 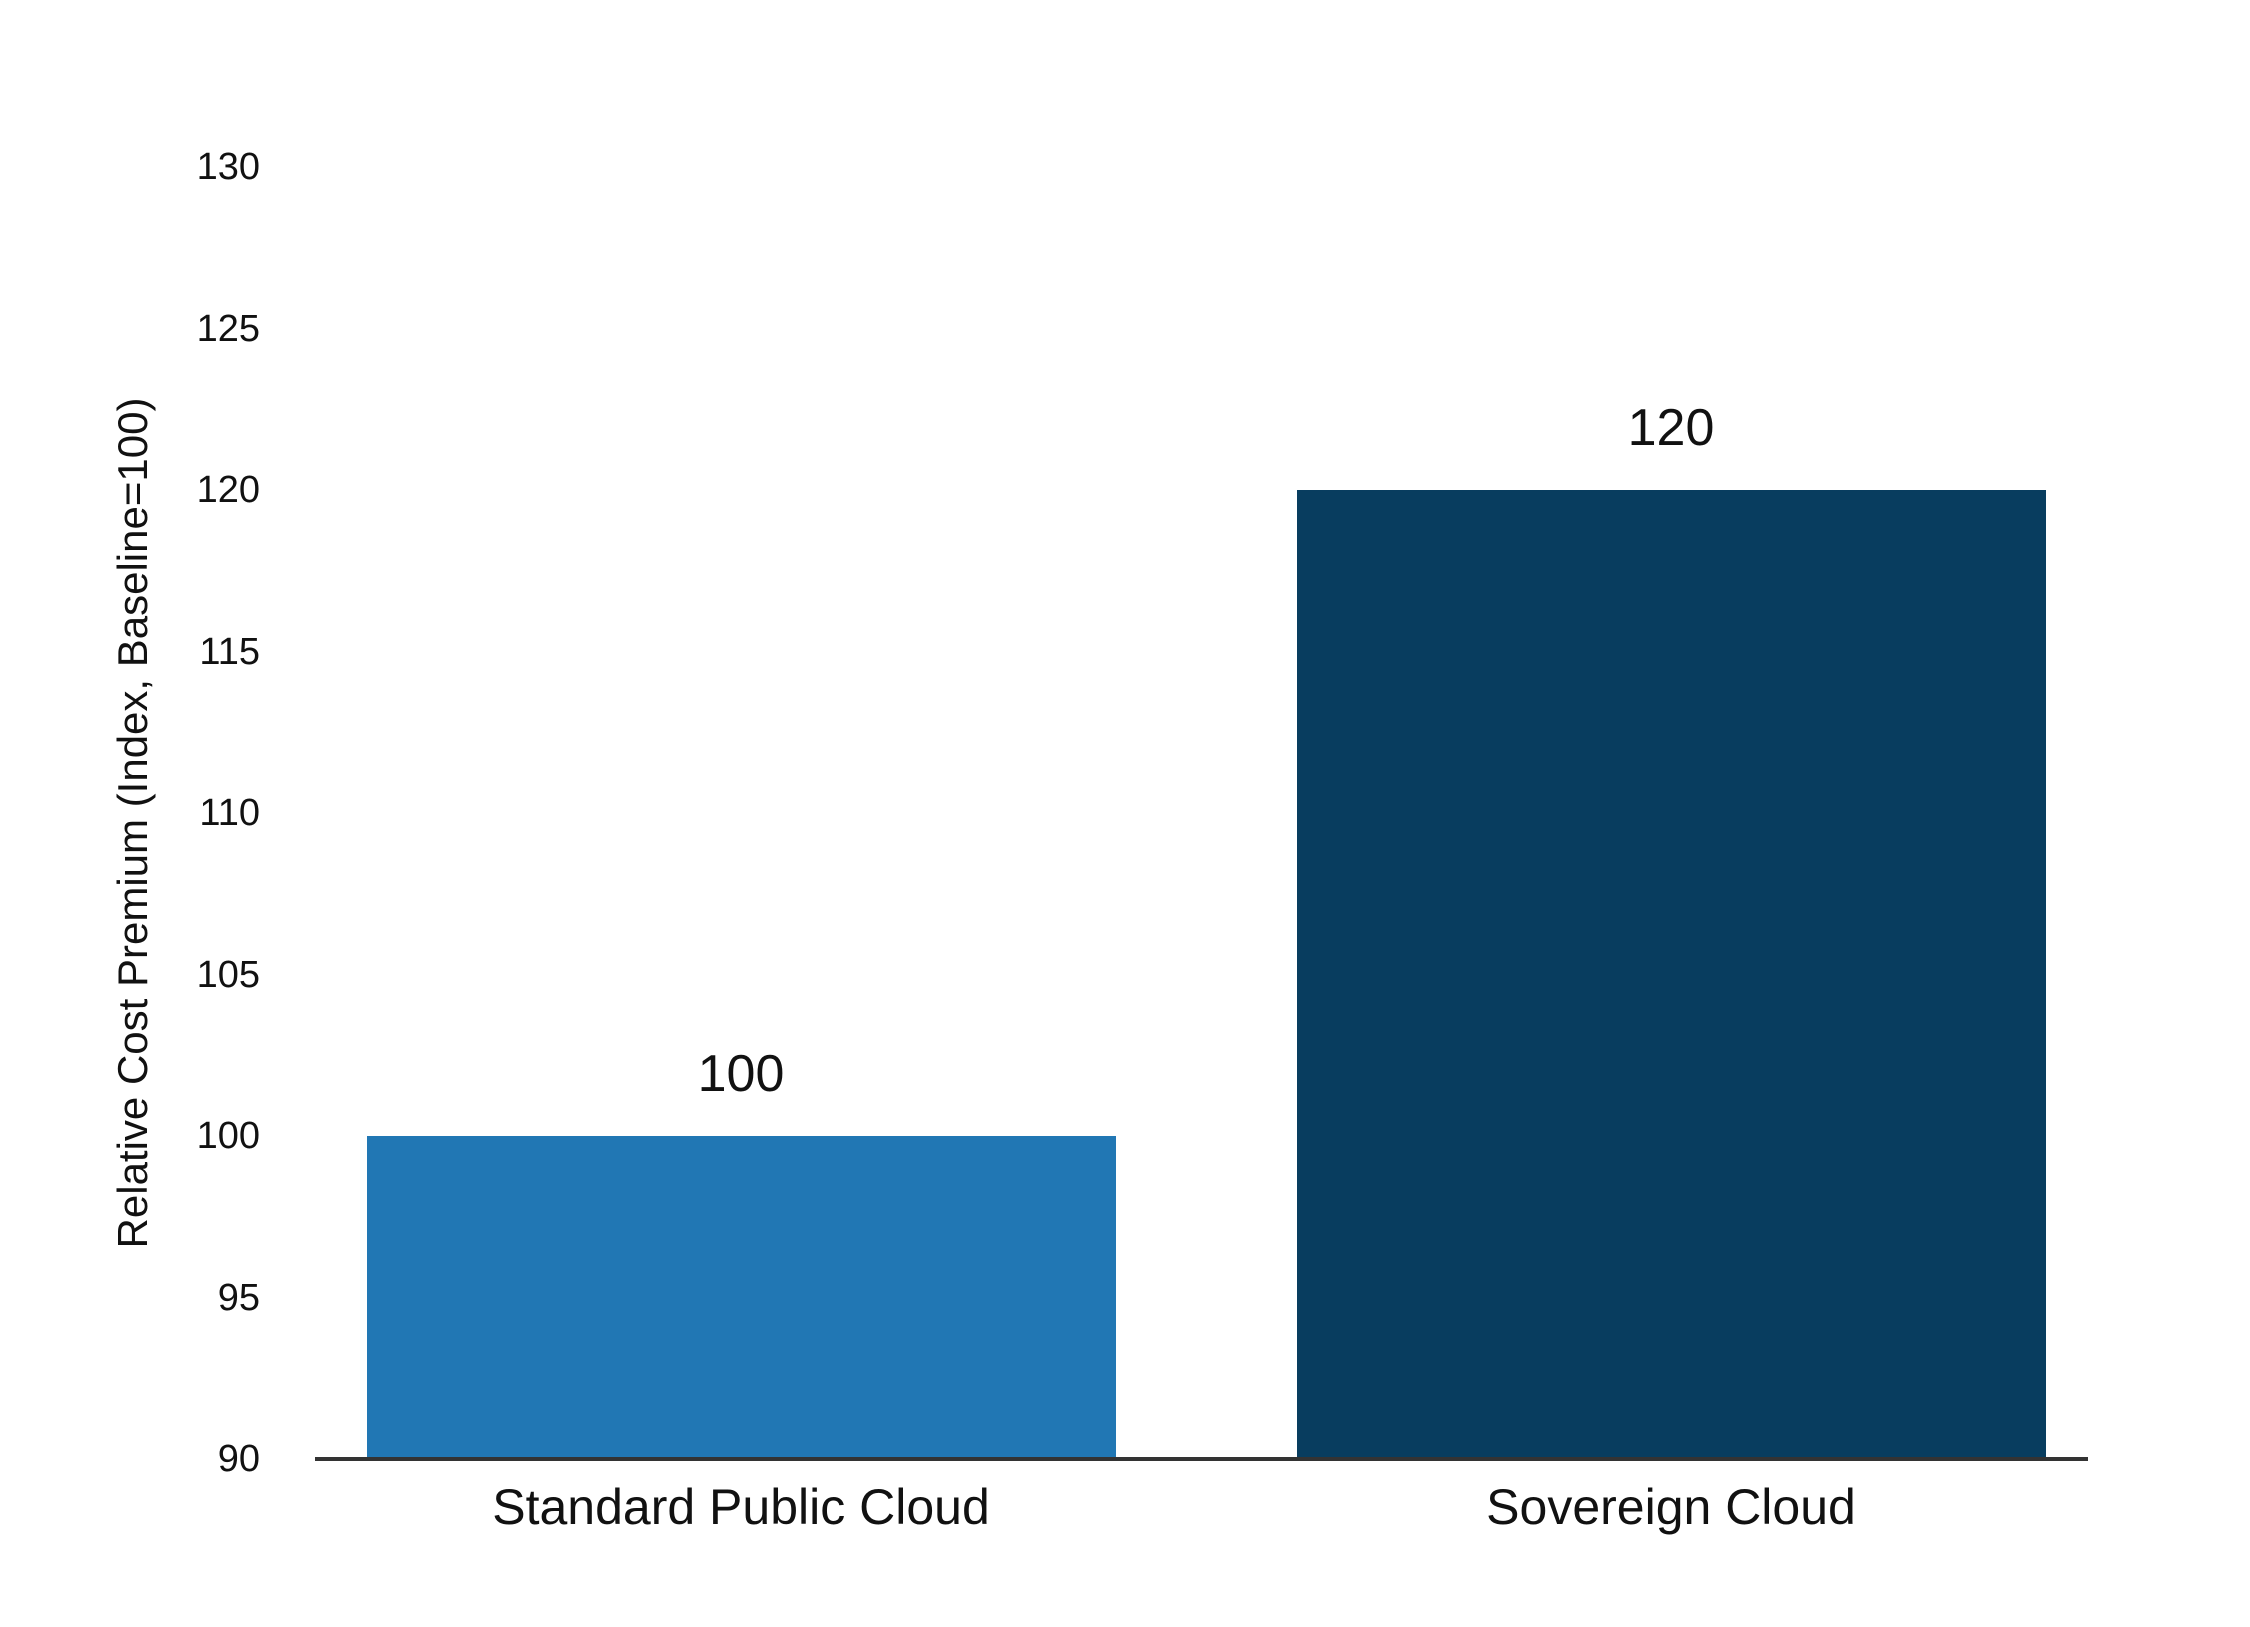 What do you see at coordinates (229, 813) in the screenshot?
I see `y-tick-label-110: 110` at bounding box center [229, 813].